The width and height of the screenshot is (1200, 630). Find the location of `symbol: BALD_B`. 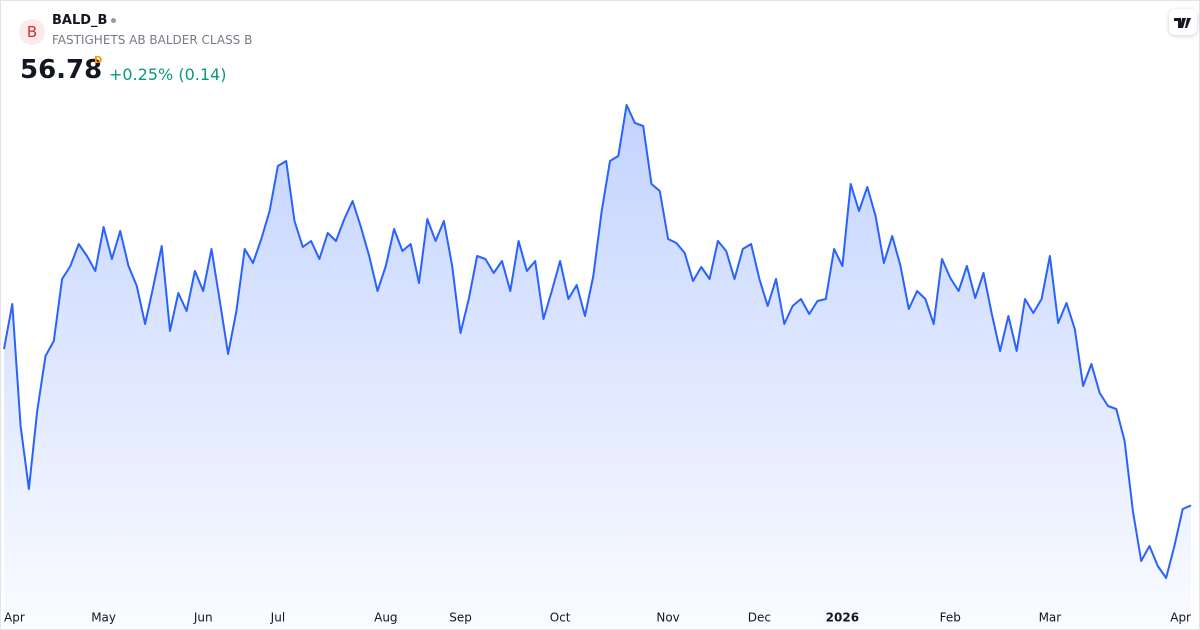

symbol: BALD_B is located at coordinates (84, 20).